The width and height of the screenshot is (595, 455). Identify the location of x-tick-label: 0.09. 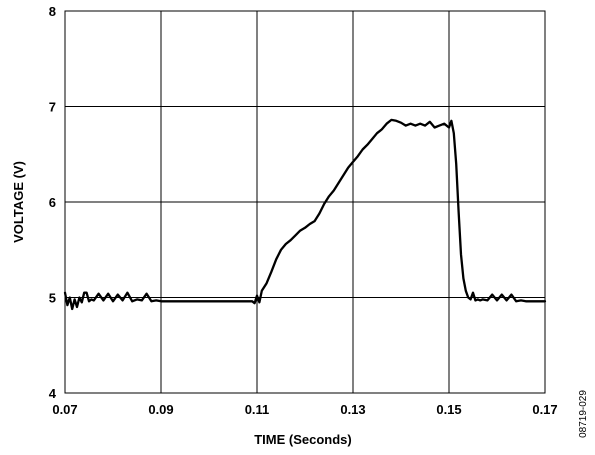
(160, 409).